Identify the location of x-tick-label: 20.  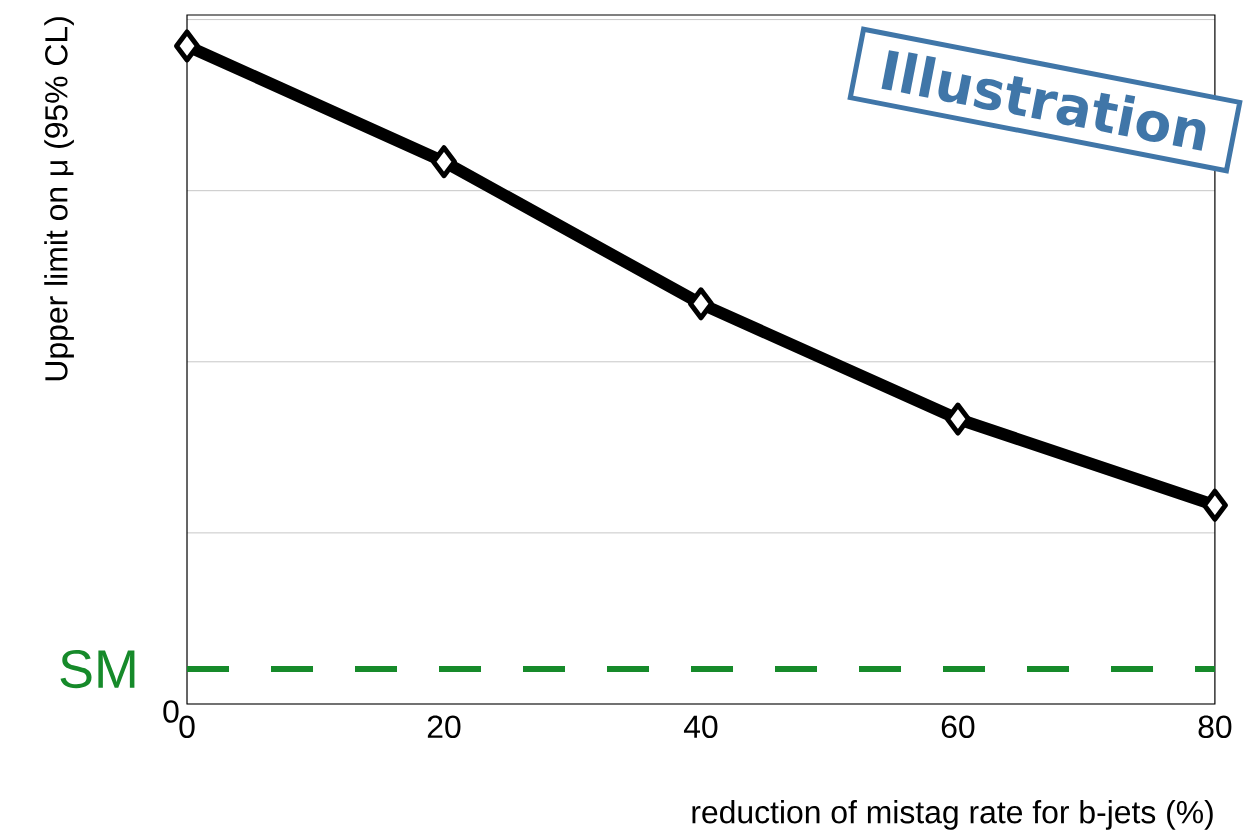
(444, 727).